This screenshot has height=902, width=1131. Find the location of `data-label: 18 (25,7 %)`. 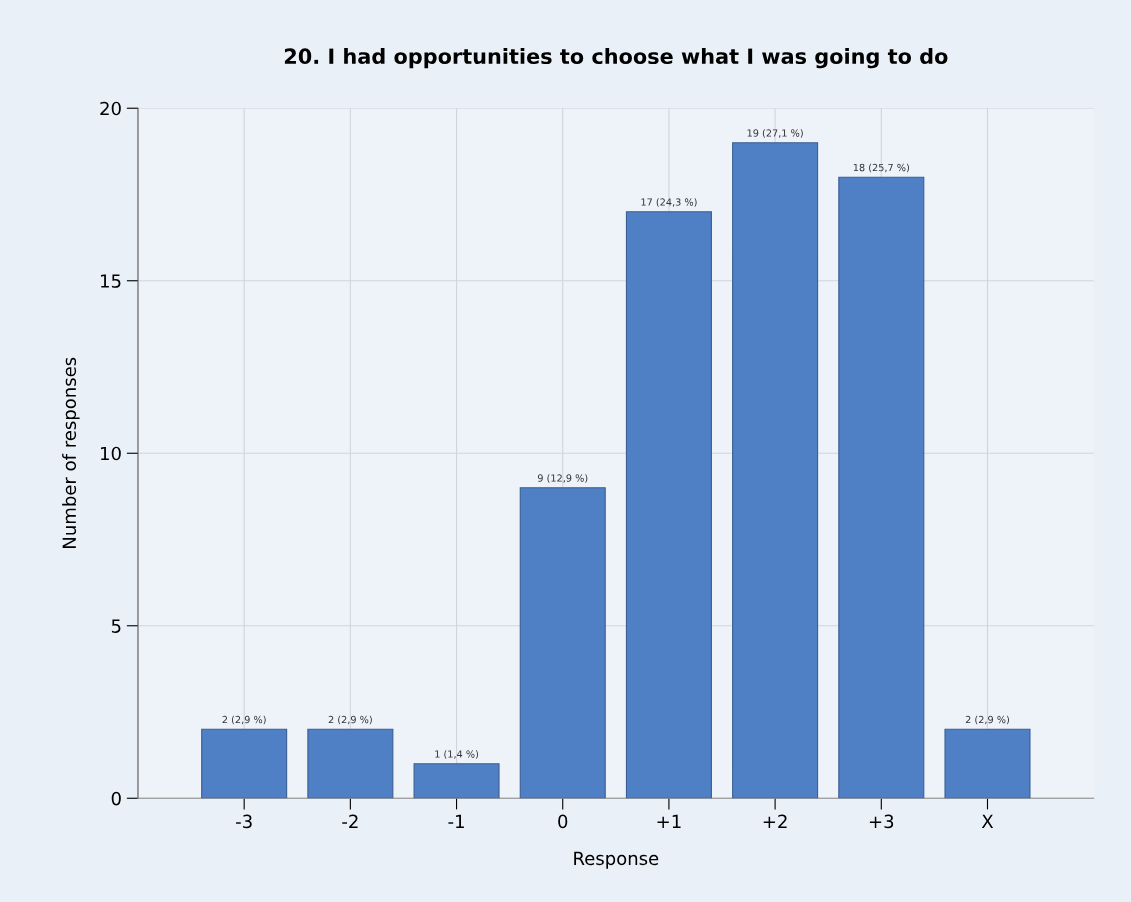

data-label: 18 (25,7 %) is located at coordinates (881, 168).